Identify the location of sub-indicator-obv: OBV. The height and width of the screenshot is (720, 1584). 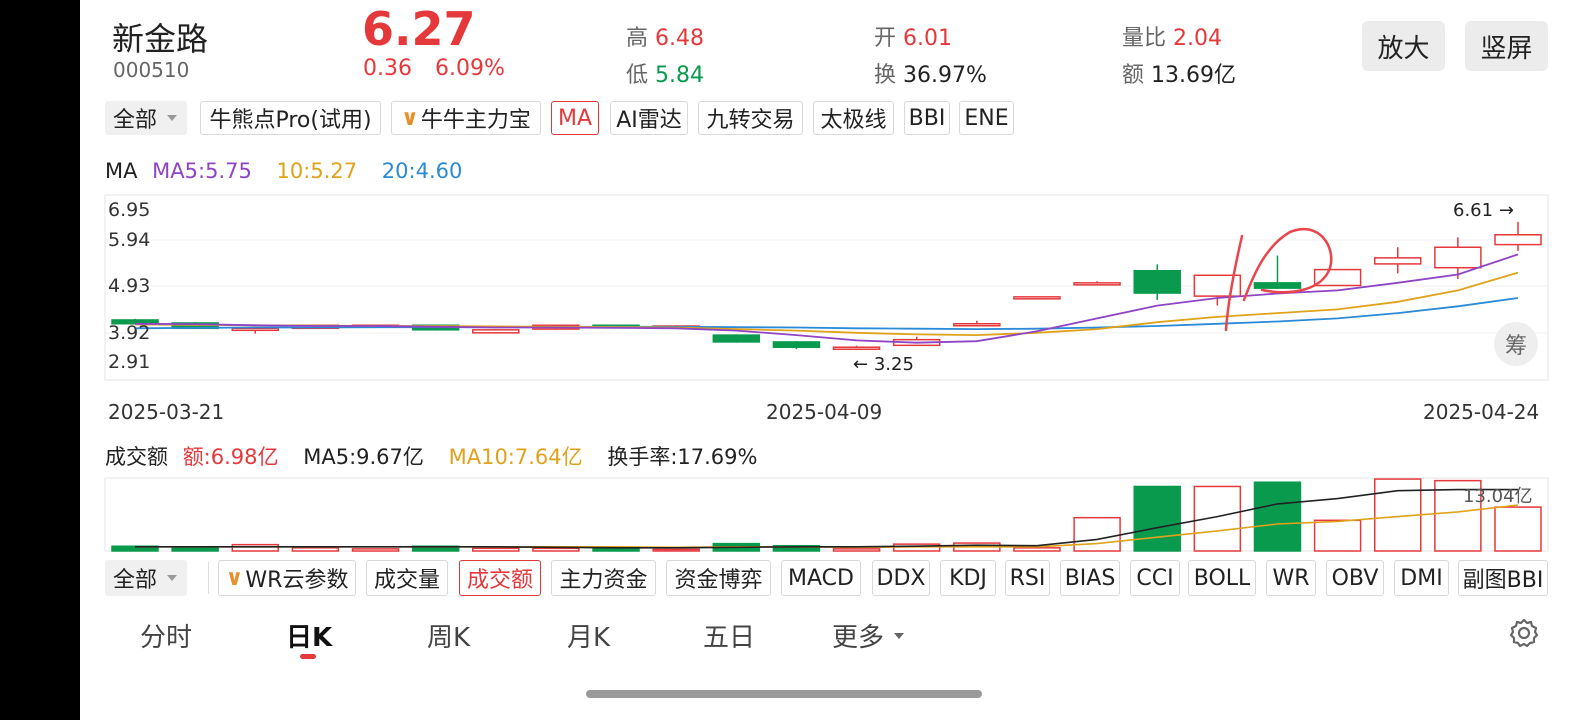
(1355, 578).